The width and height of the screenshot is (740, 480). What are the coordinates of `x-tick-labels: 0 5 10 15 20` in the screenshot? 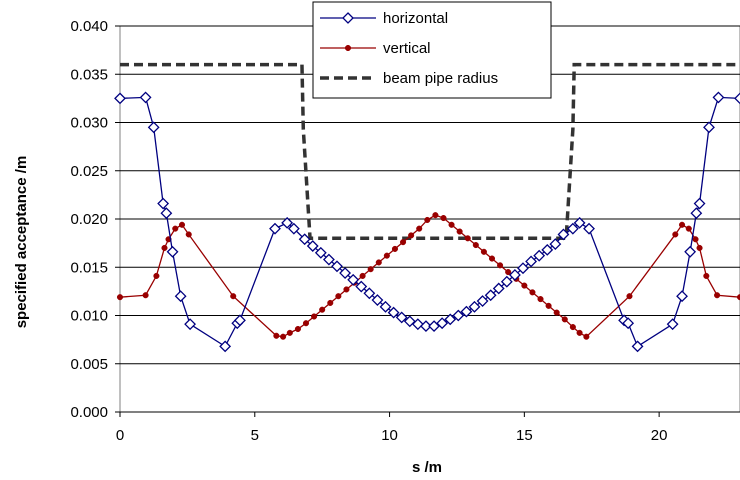 It's located at (428, 427).